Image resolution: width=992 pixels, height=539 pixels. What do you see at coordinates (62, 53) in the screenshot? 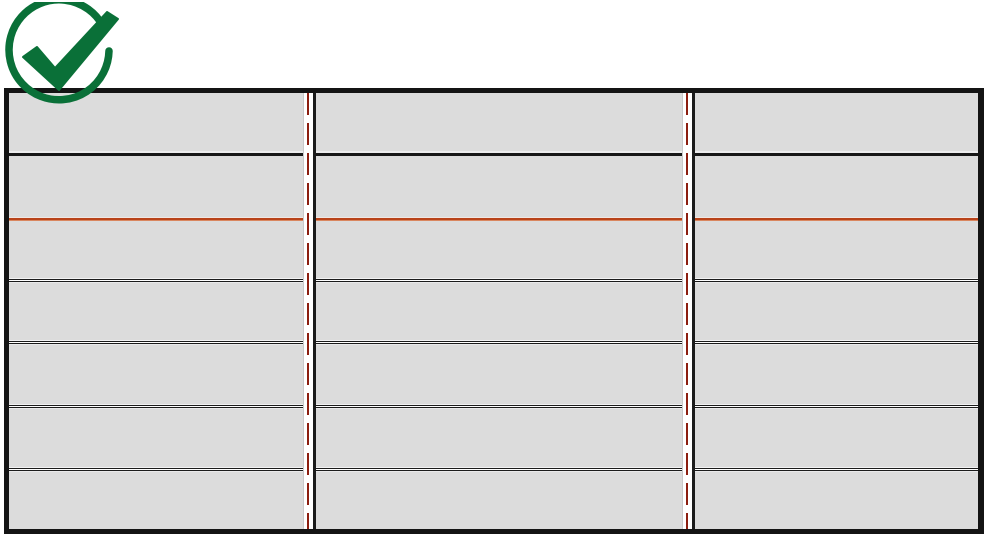
I see `check-circle-icon` at bounding box center [62, 53].